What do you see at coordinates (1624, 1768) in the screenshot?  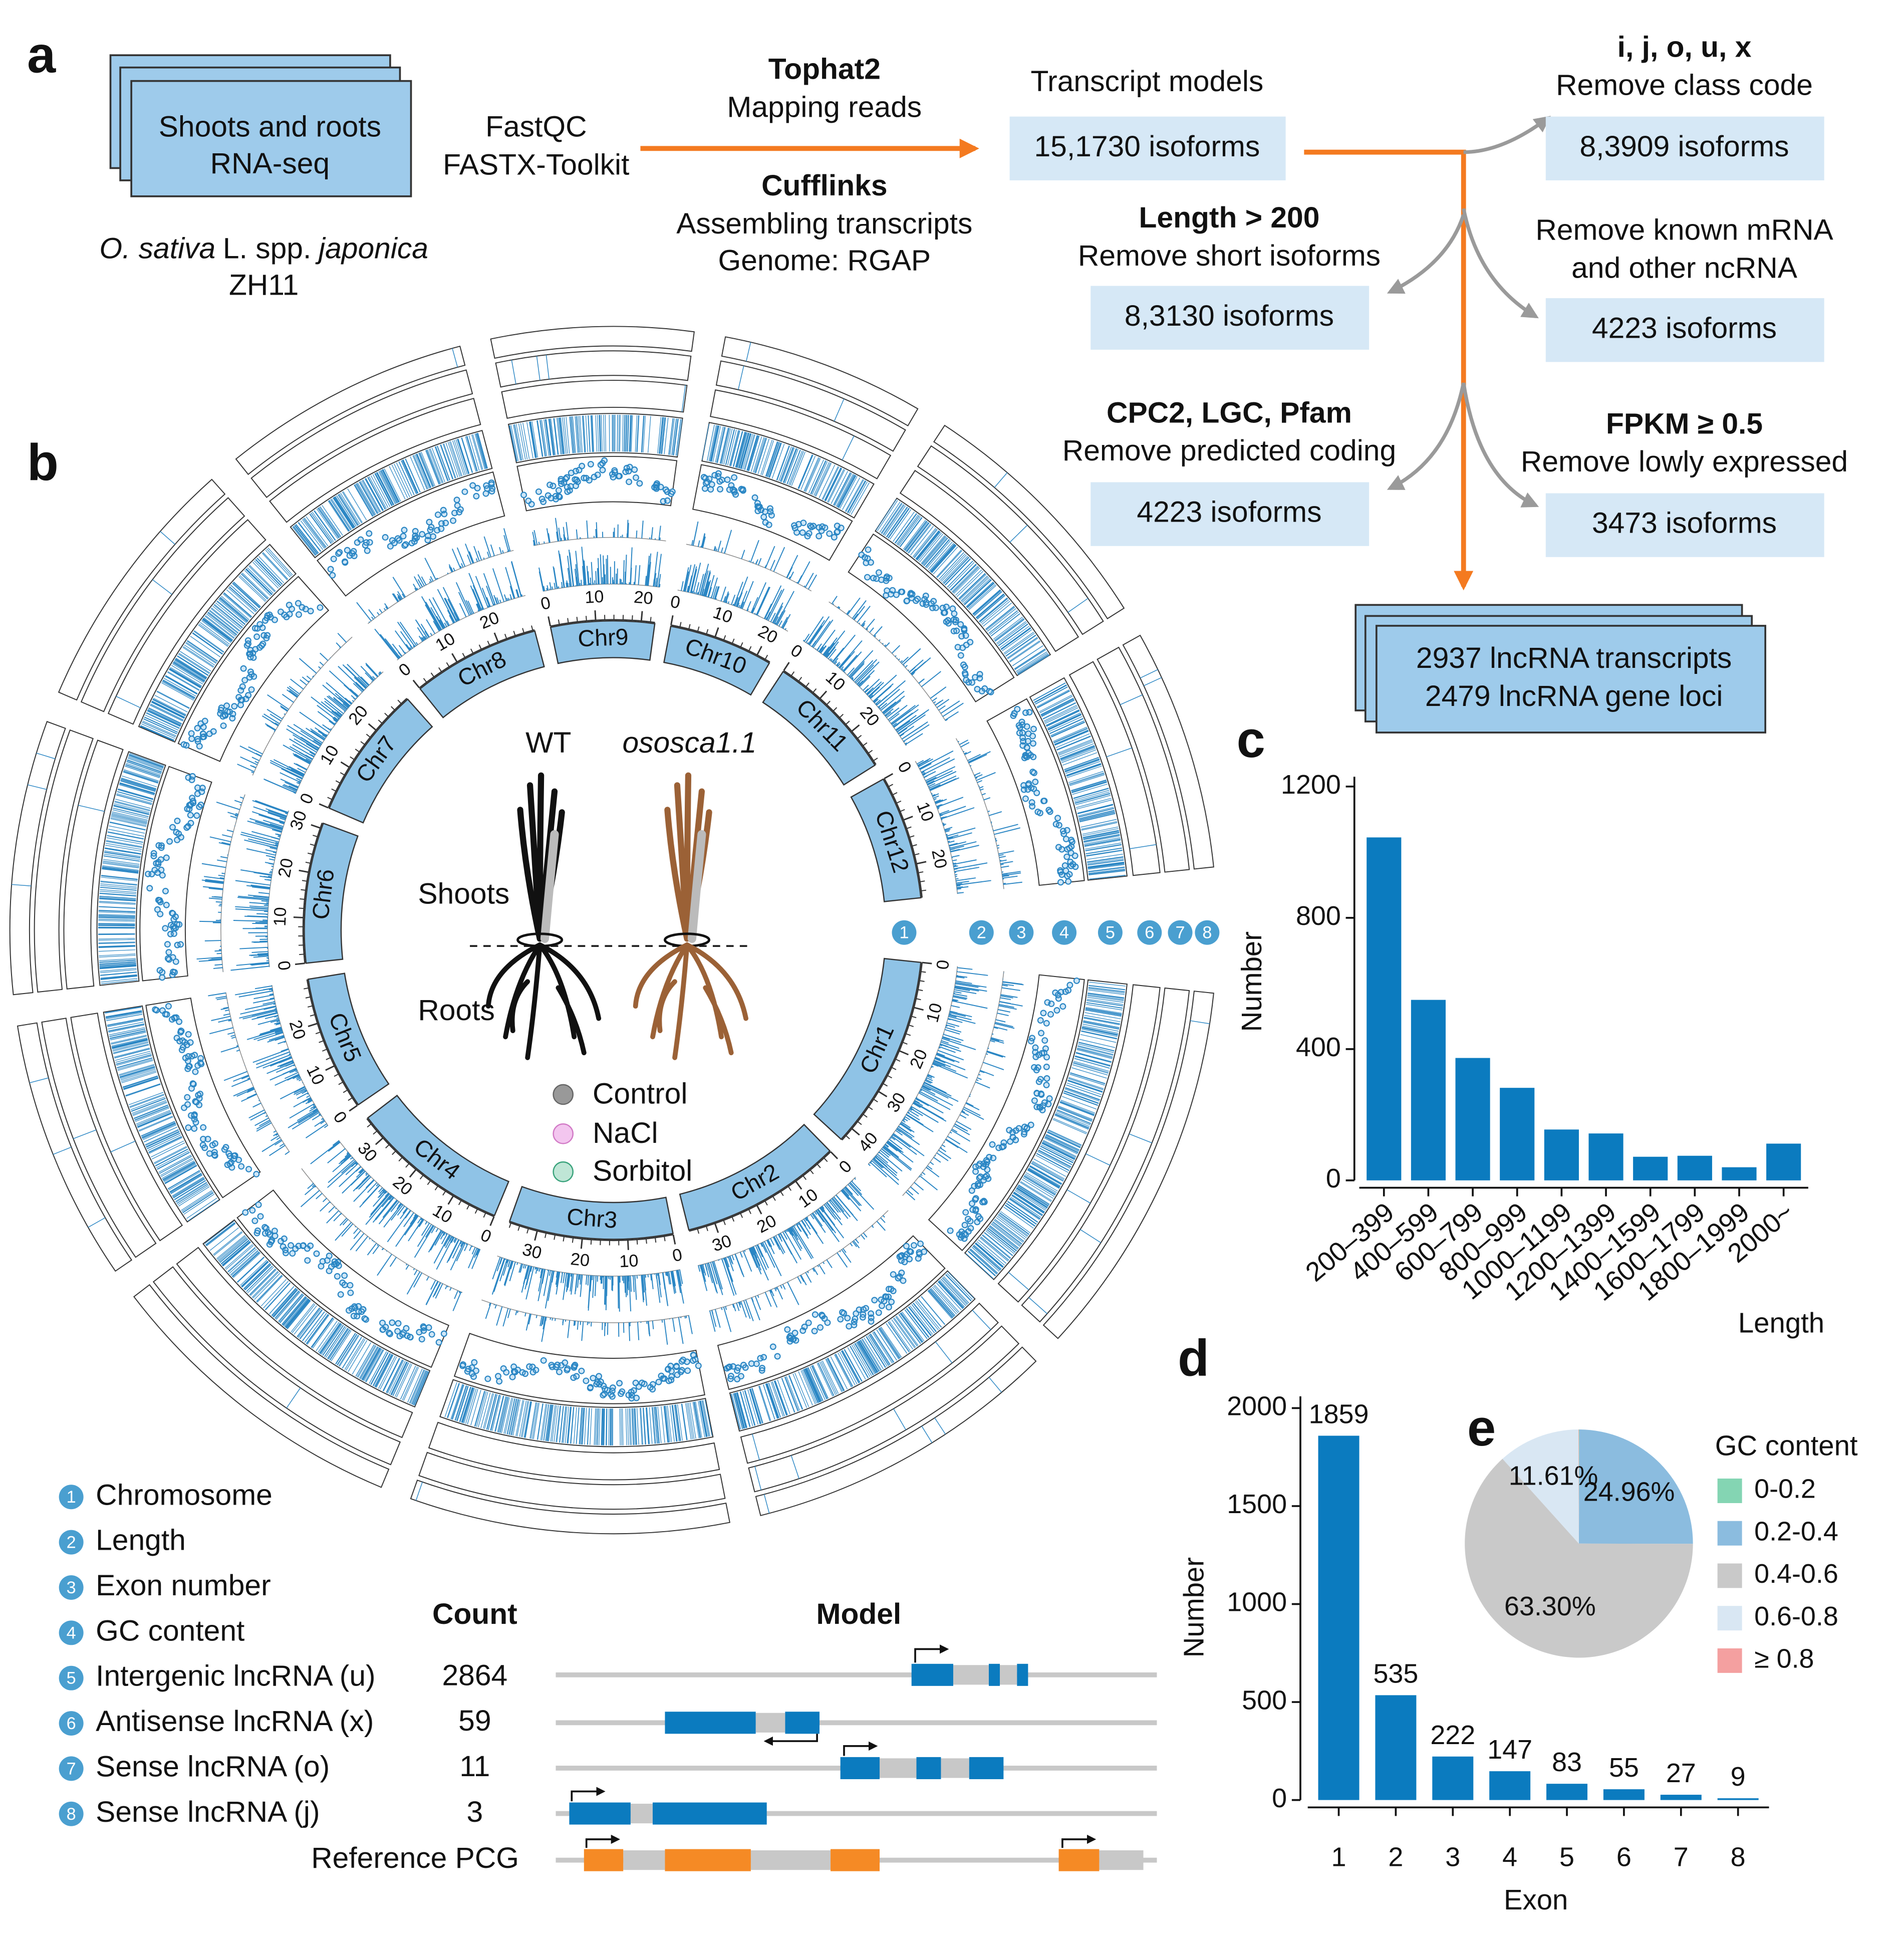 I see `data-label: 55` at bounding box center [1624, 1768].